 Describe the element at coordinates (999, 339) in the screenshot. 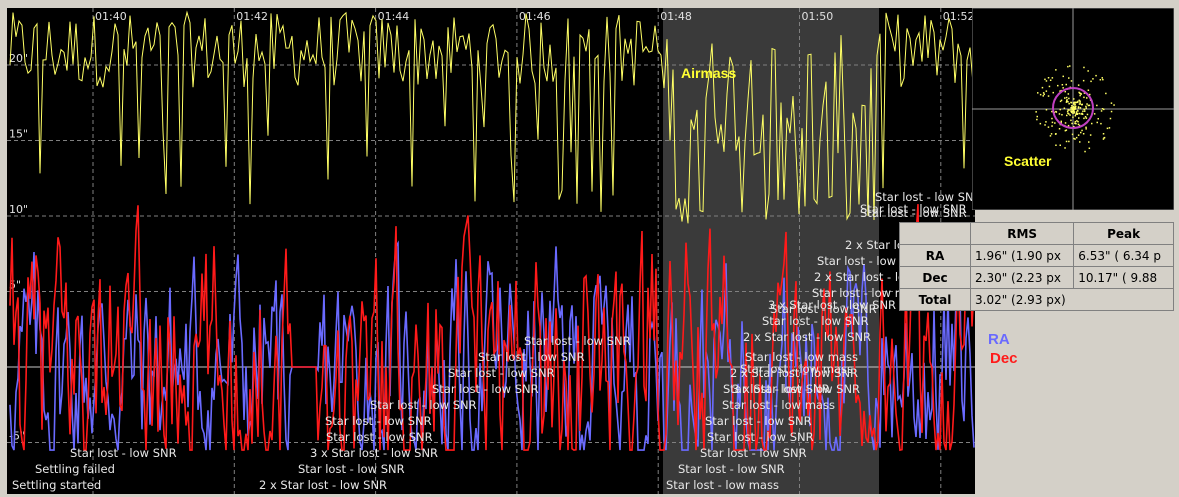

I see `legend-ra: RA` at that location.